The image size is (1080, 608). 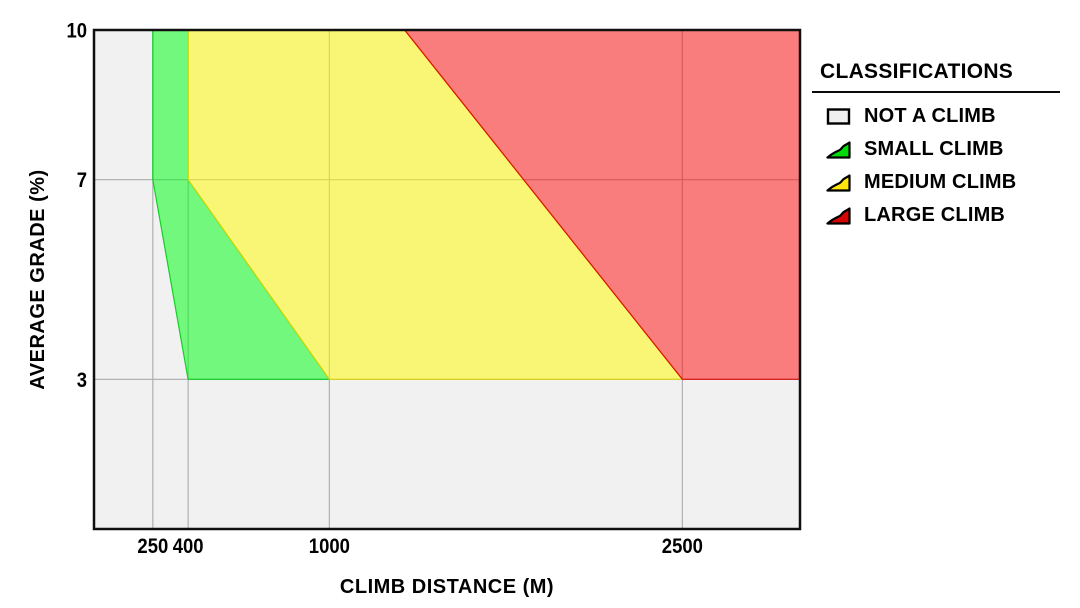 What do you see at coordinates (936, 76) in the screenshot?
I see `legend-title: CLASSIFICATIONS` at bounding box center [936, 76].